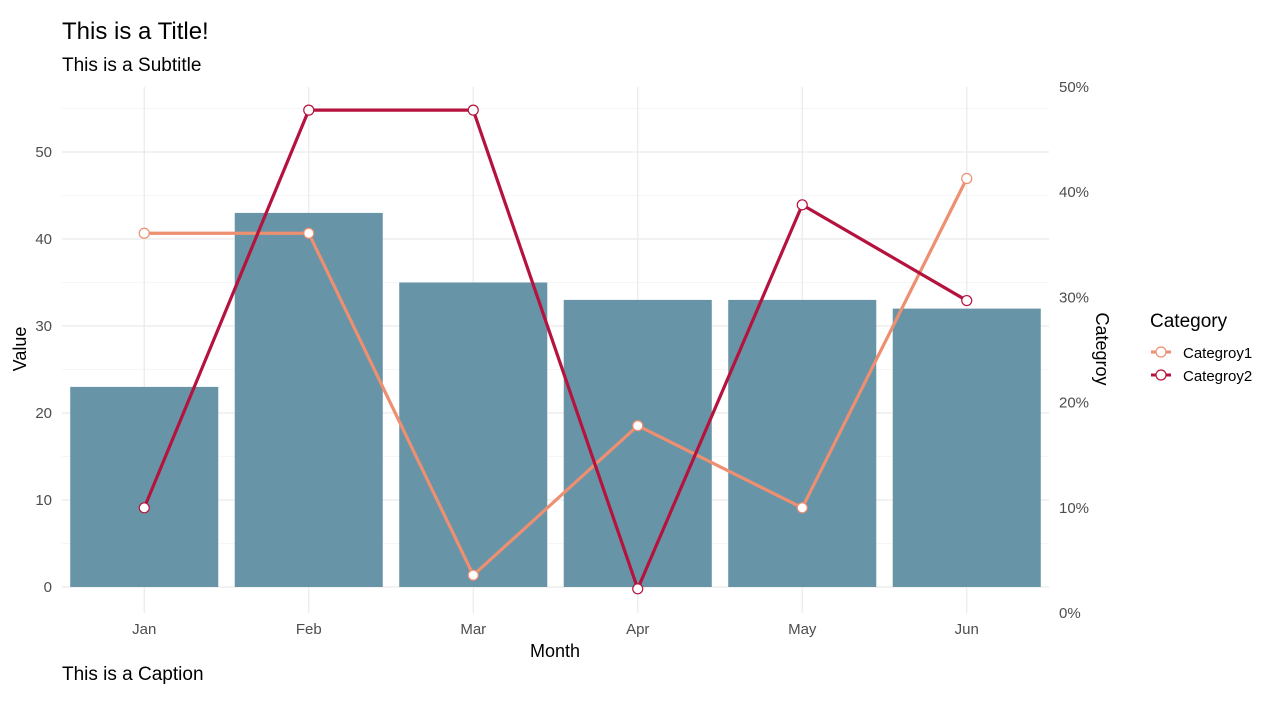  Describe the element at coordinates (967, 629) in the screenshot. I see `x-tick-label: Jun` at that location.